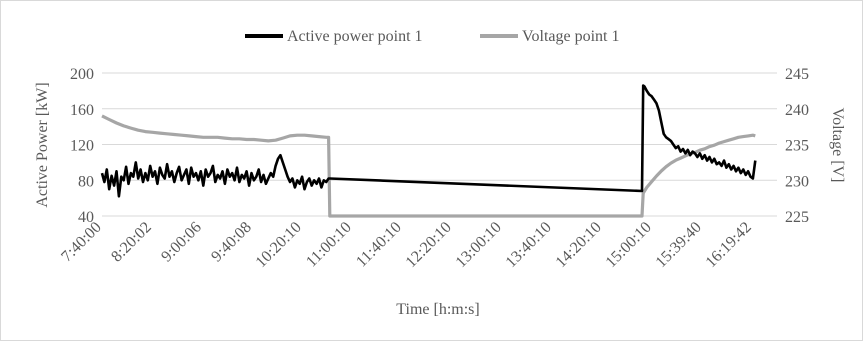 The height and width of the screenshot is (341, 863). I want to click on x-tick-7: 12:20:10, so click(429, 245).